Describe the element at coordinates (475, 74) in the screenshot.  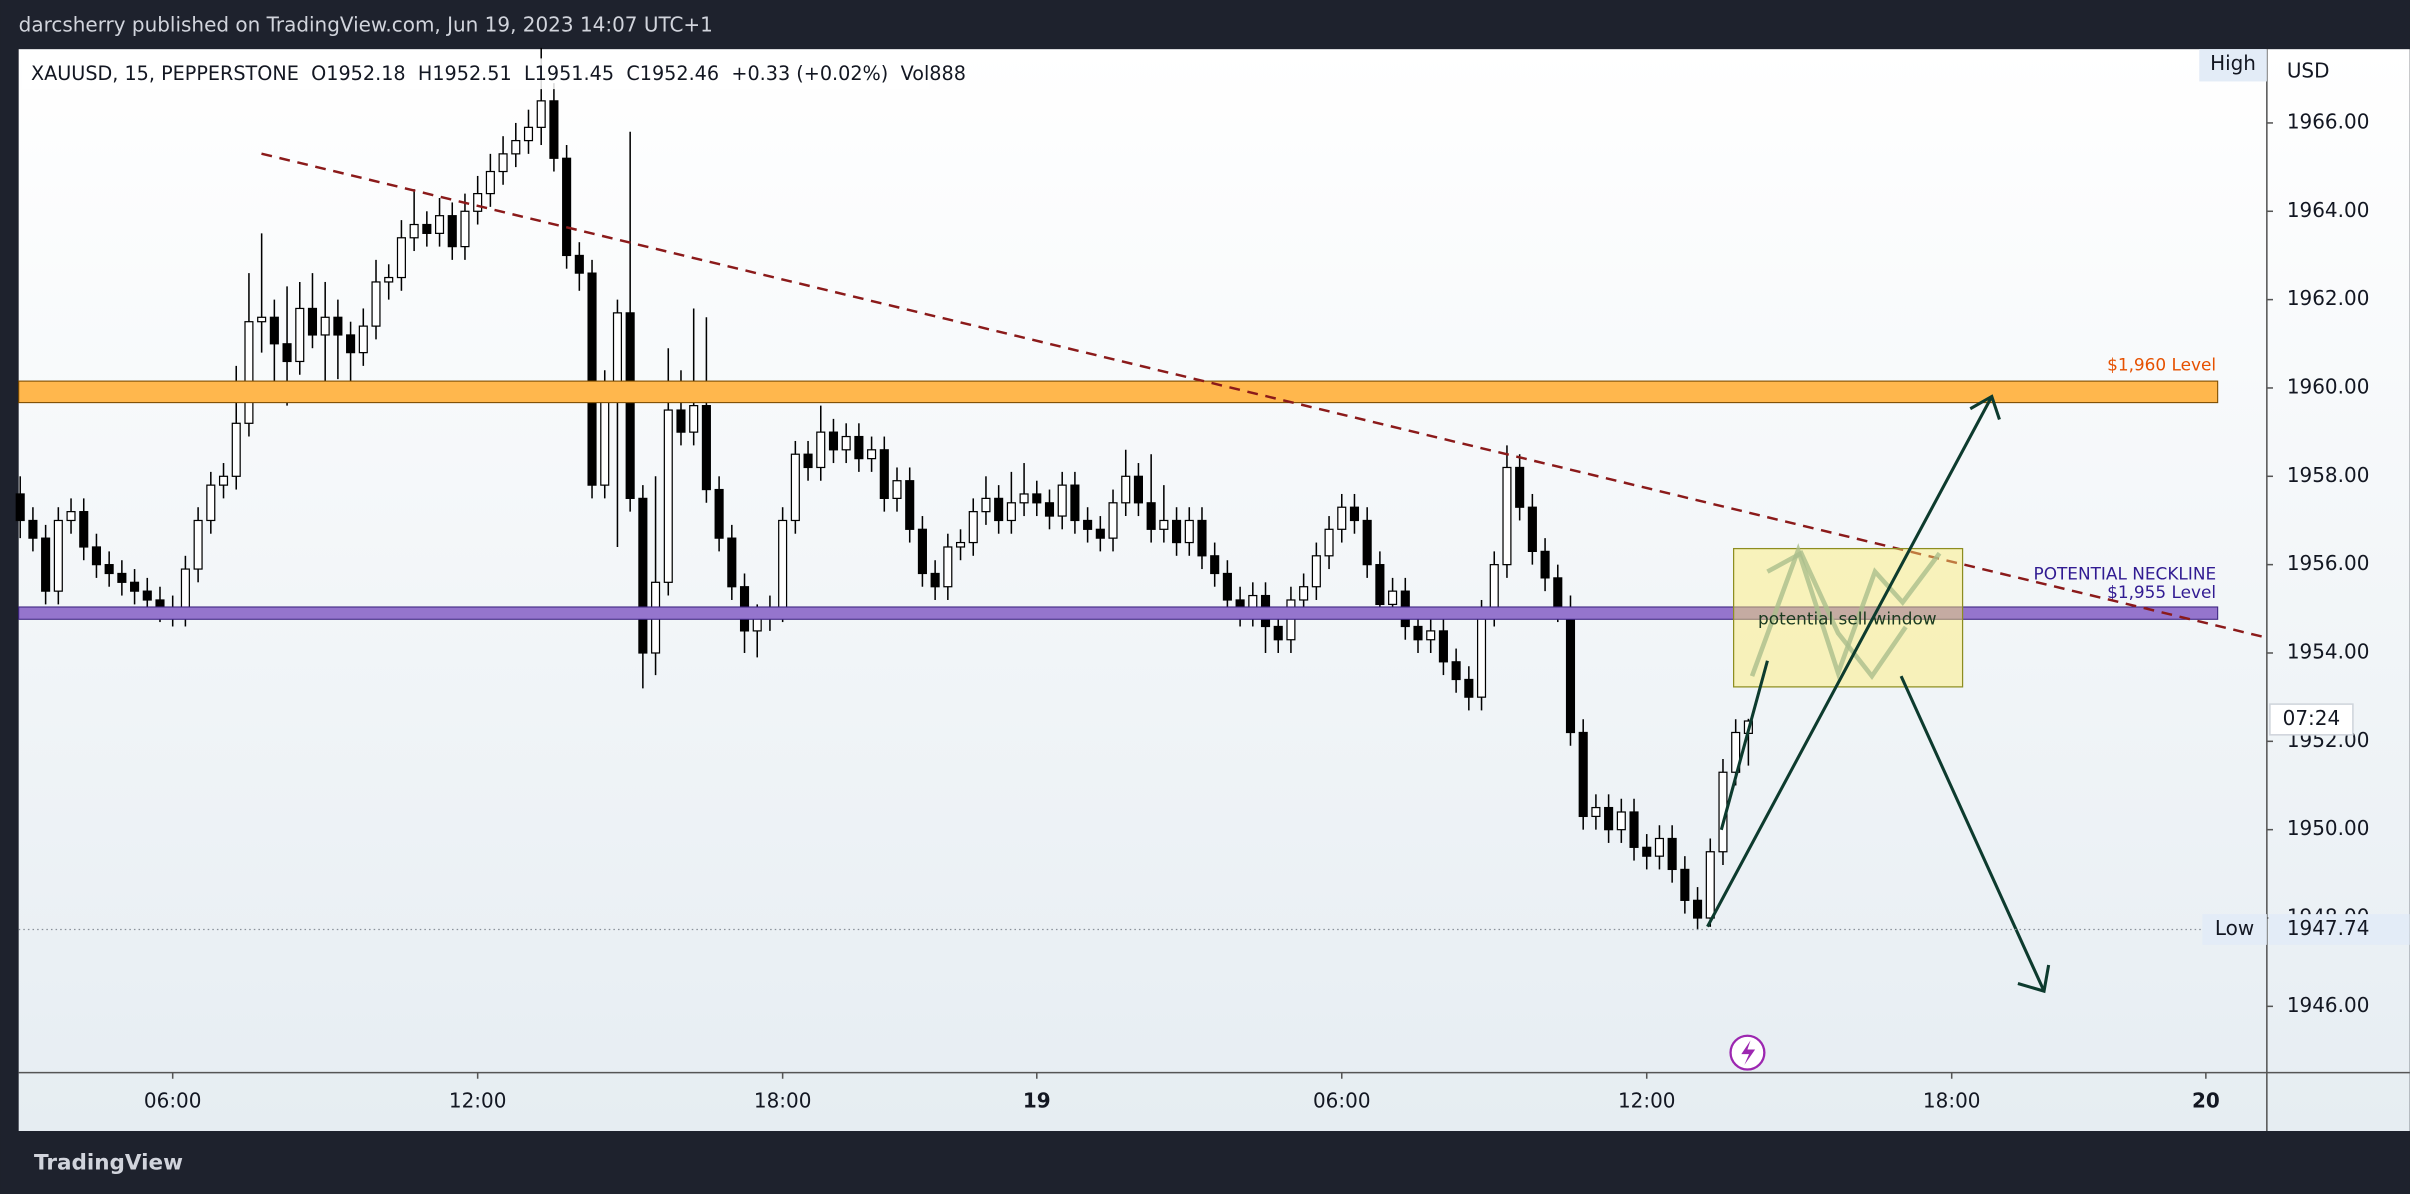
I see `legend-bg` at that location.